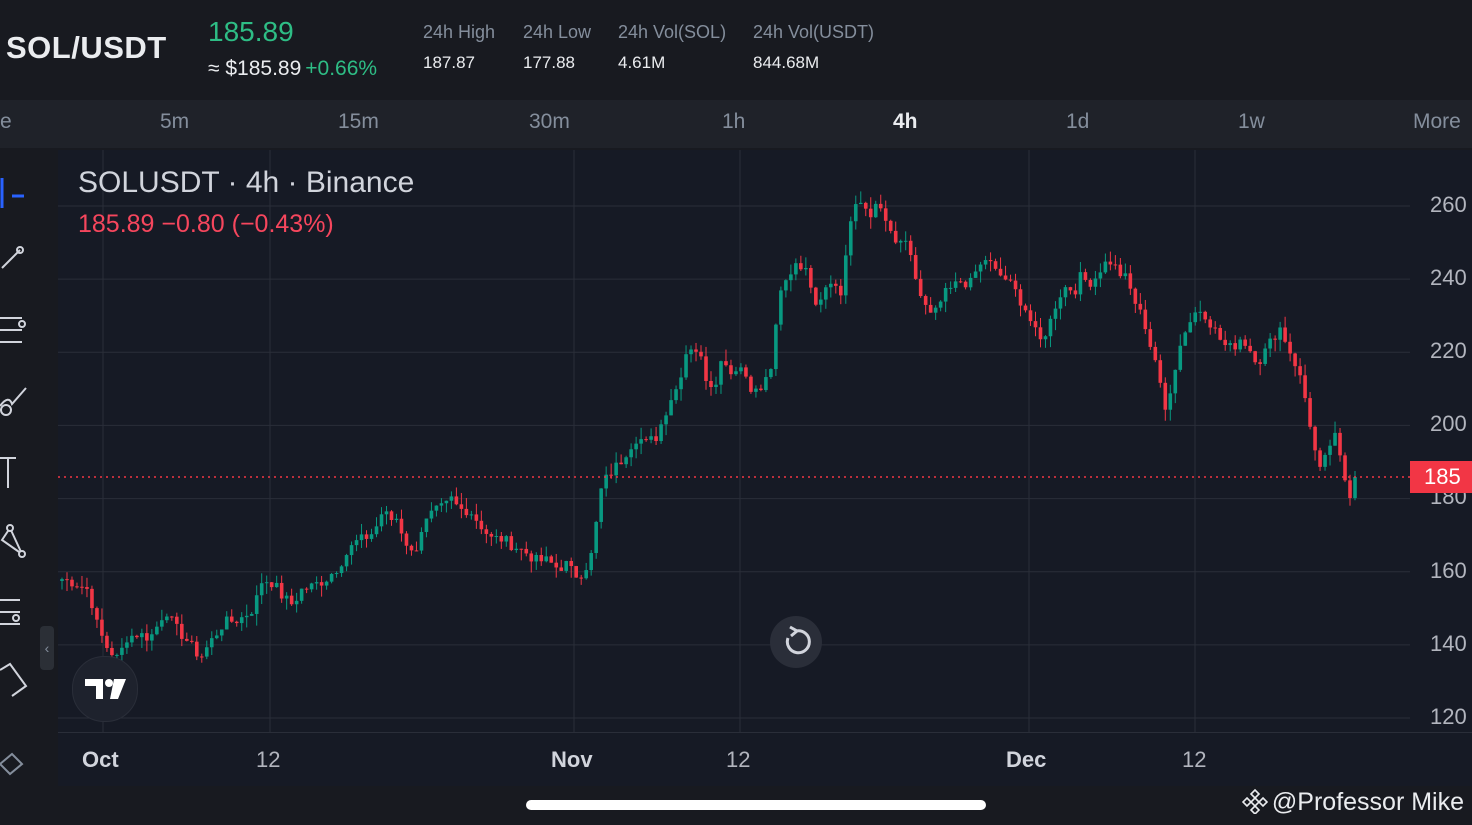 The image size is (1472, 825). Describe the element at coordinates (17, 612) in the screenshot. I see `prediction-icon` at that location.